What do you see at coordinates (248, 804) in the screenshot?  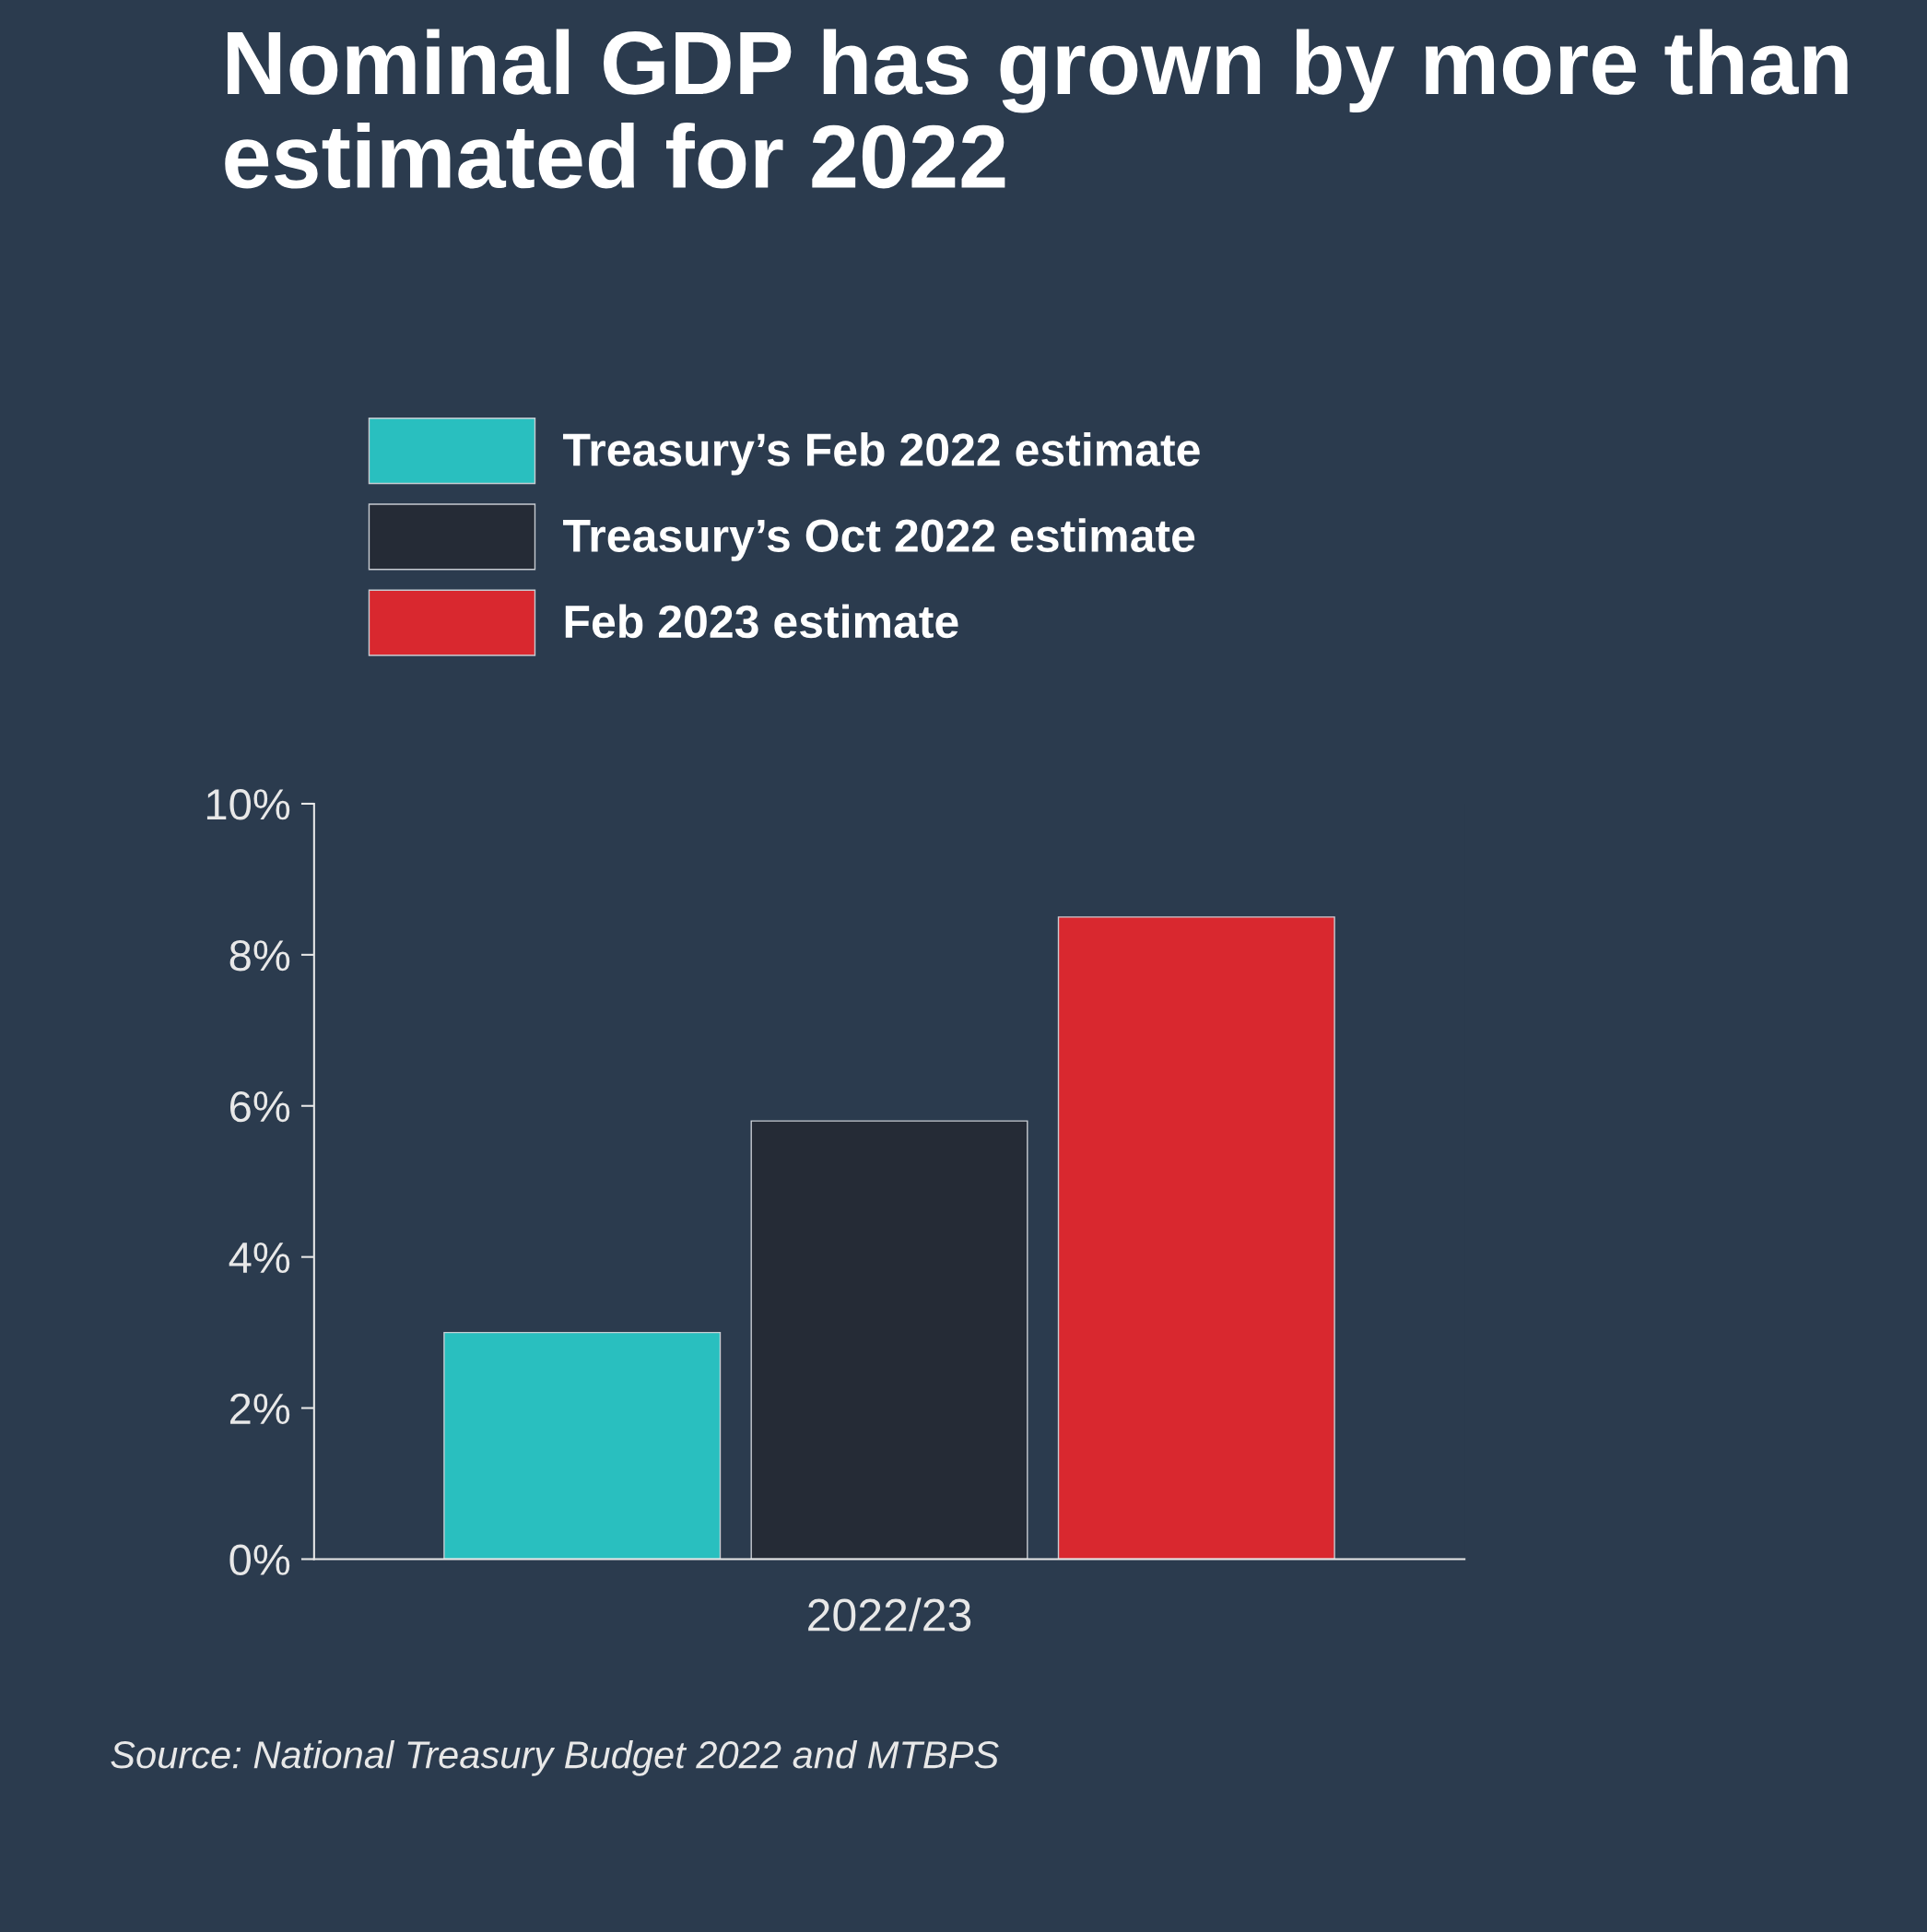 I see `y-tick-label: 10%` at bounding box center [248, 804].